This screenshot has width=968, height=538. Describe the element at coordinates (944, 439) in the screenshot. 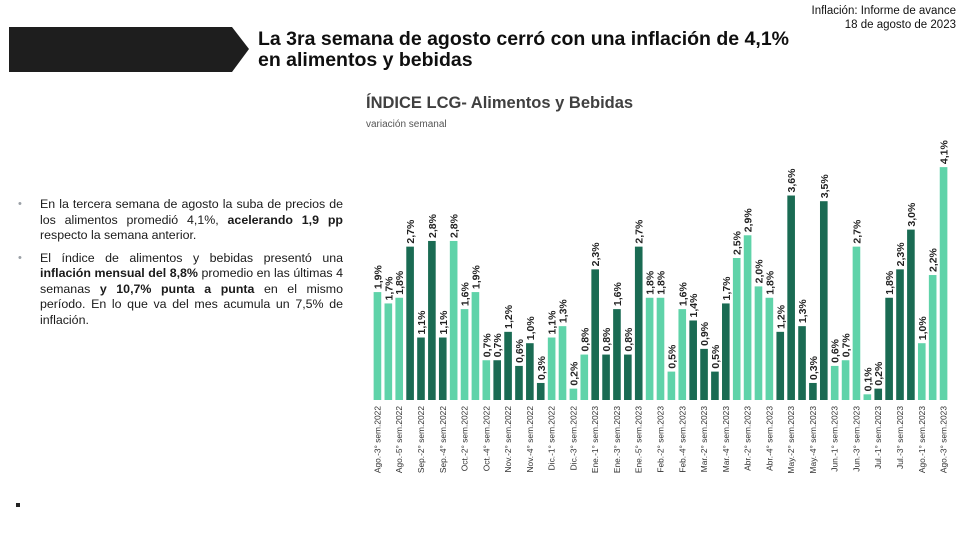

I see `category-tick-label: Ago.-3° sem.2023` at that location.